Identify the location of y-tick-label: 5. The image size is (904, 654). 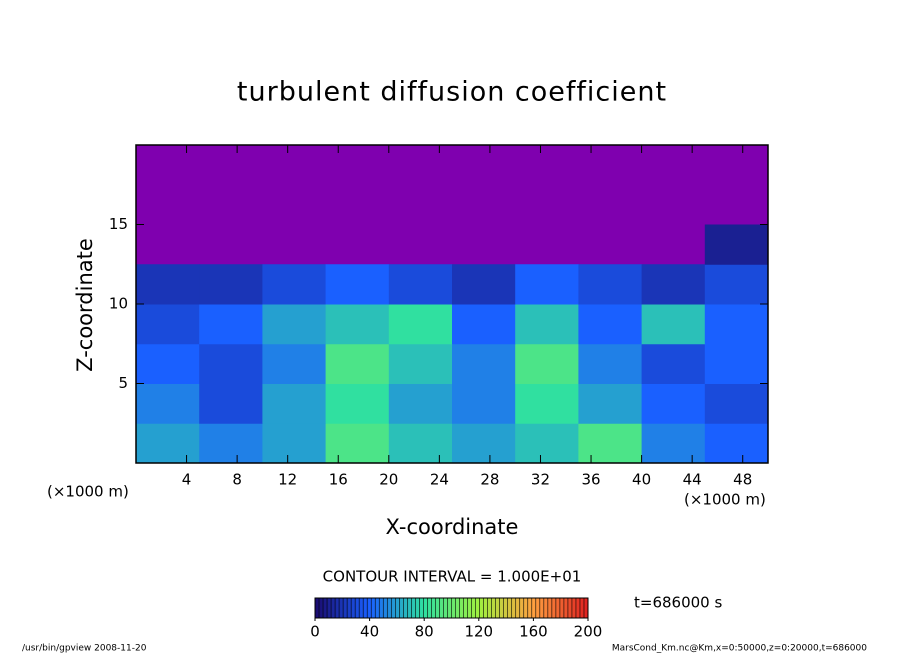
(123, 383).